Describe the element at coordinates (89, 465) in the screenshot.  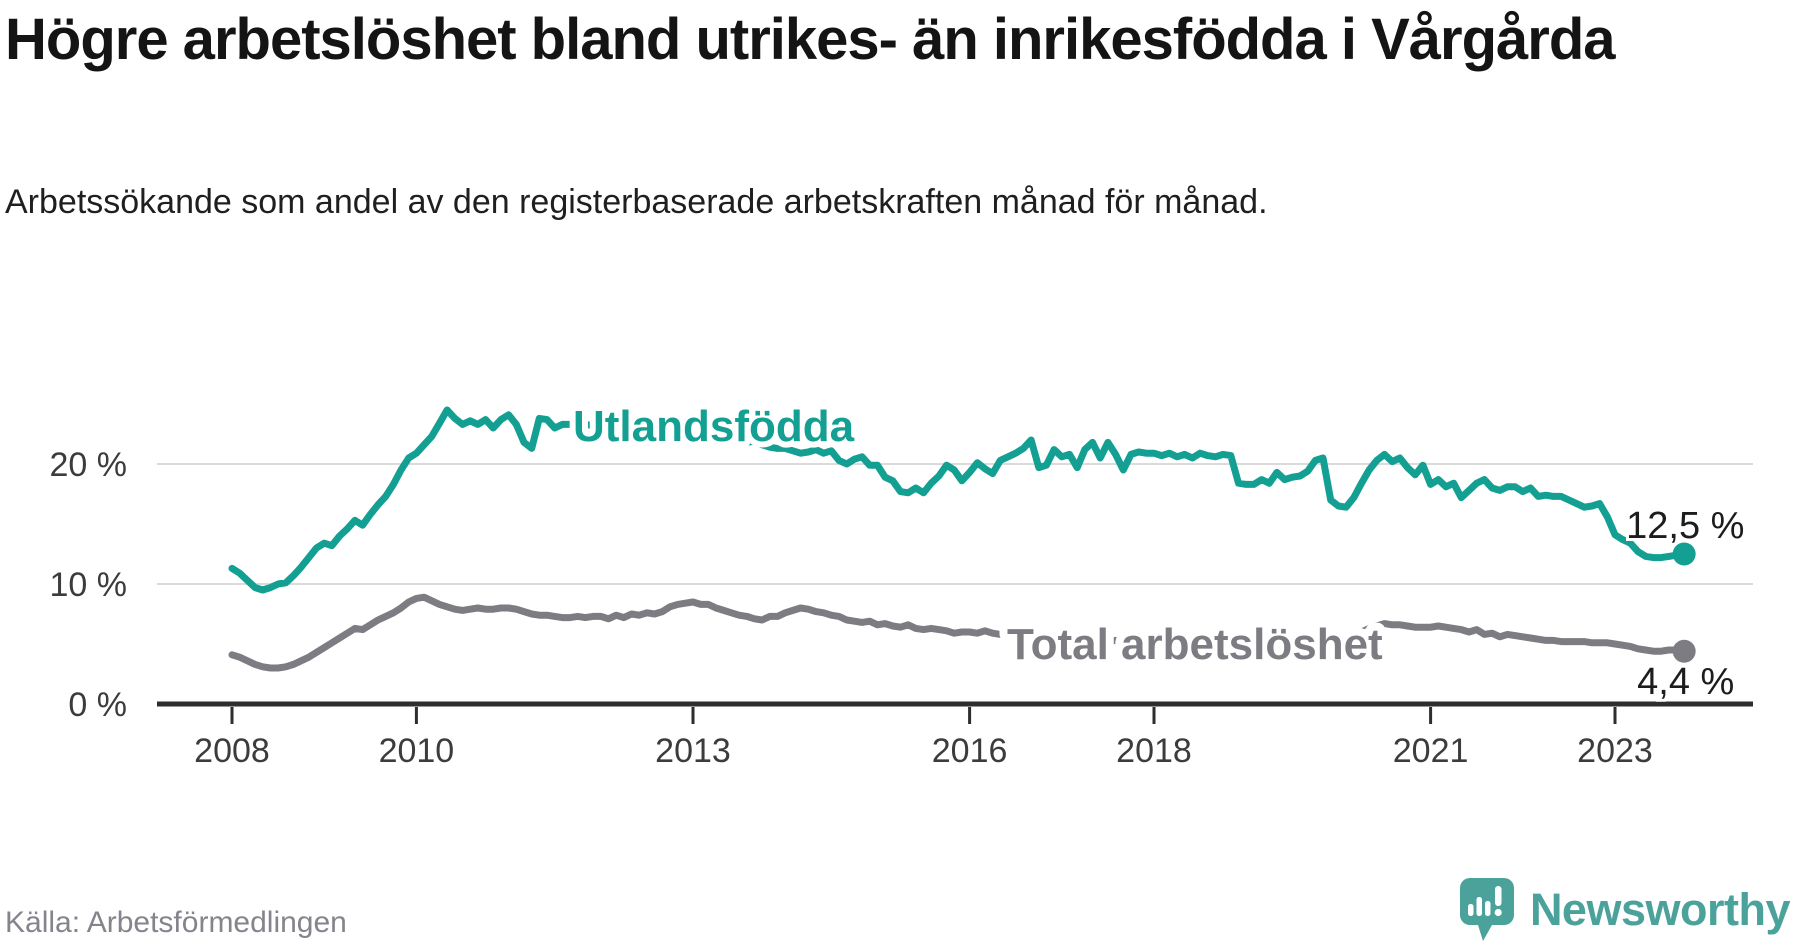
I see `y-axis-label-20: 20 %` at that location.